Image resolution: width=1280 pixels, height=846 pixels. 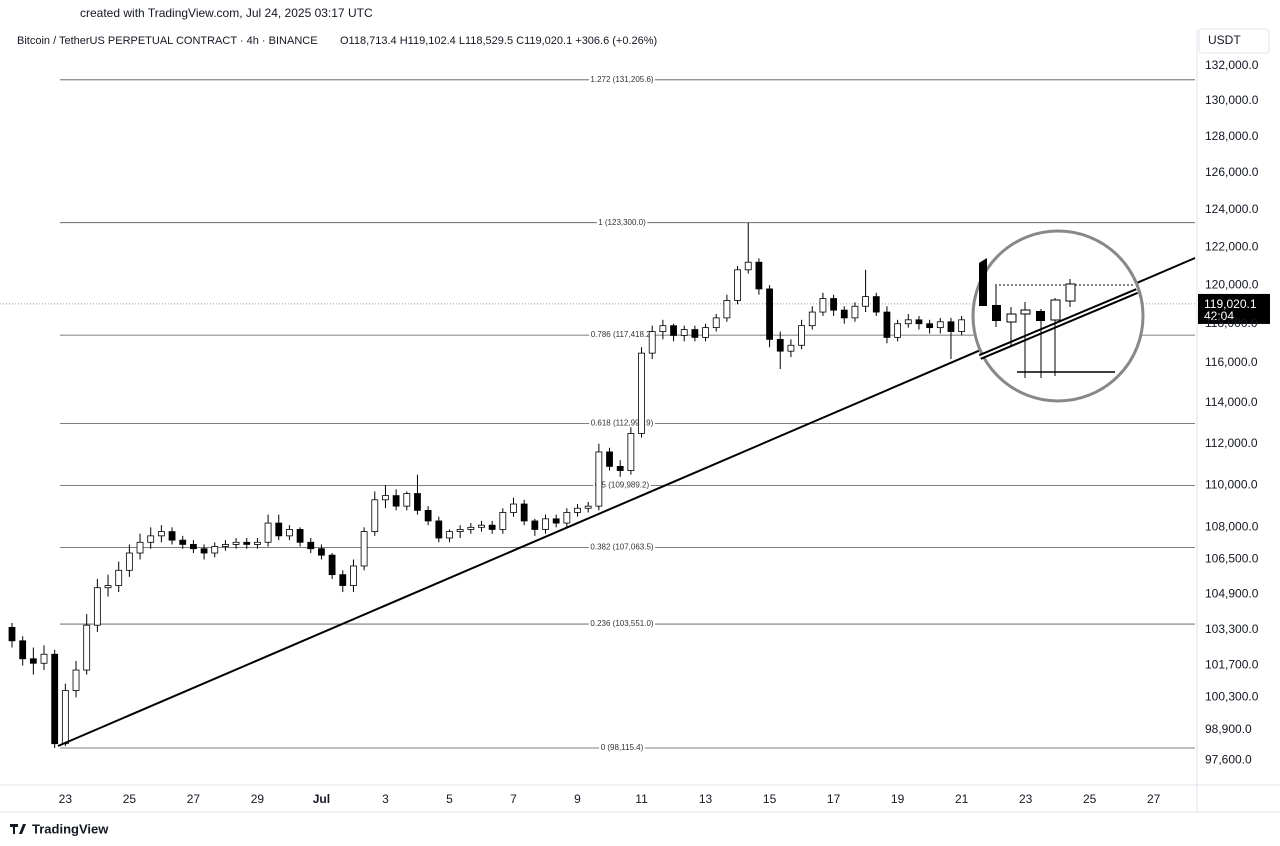 I want to click on x-tick-label: 29, so click(x=258, y=799).